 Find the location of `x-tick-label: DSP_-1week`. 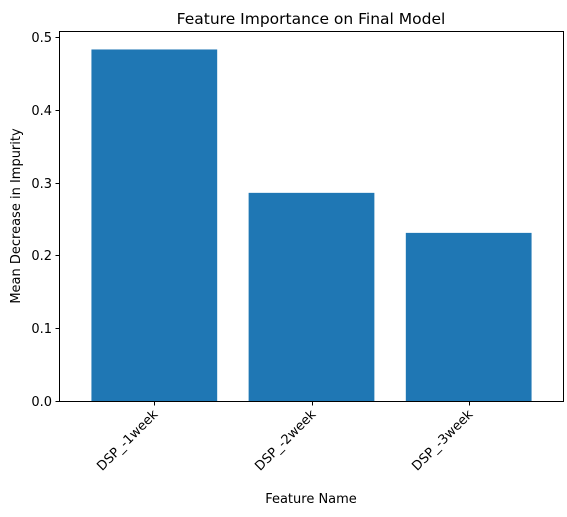

x-tick-label: DSP_-1week is located at coordinates (127, 440).